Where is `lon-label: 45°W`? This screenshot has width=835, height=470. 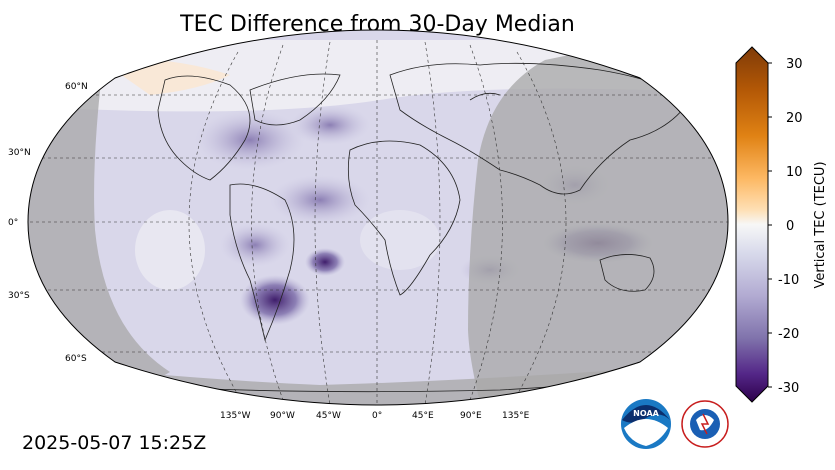 lon-label: 45°W is located at coordinates (328, 416).